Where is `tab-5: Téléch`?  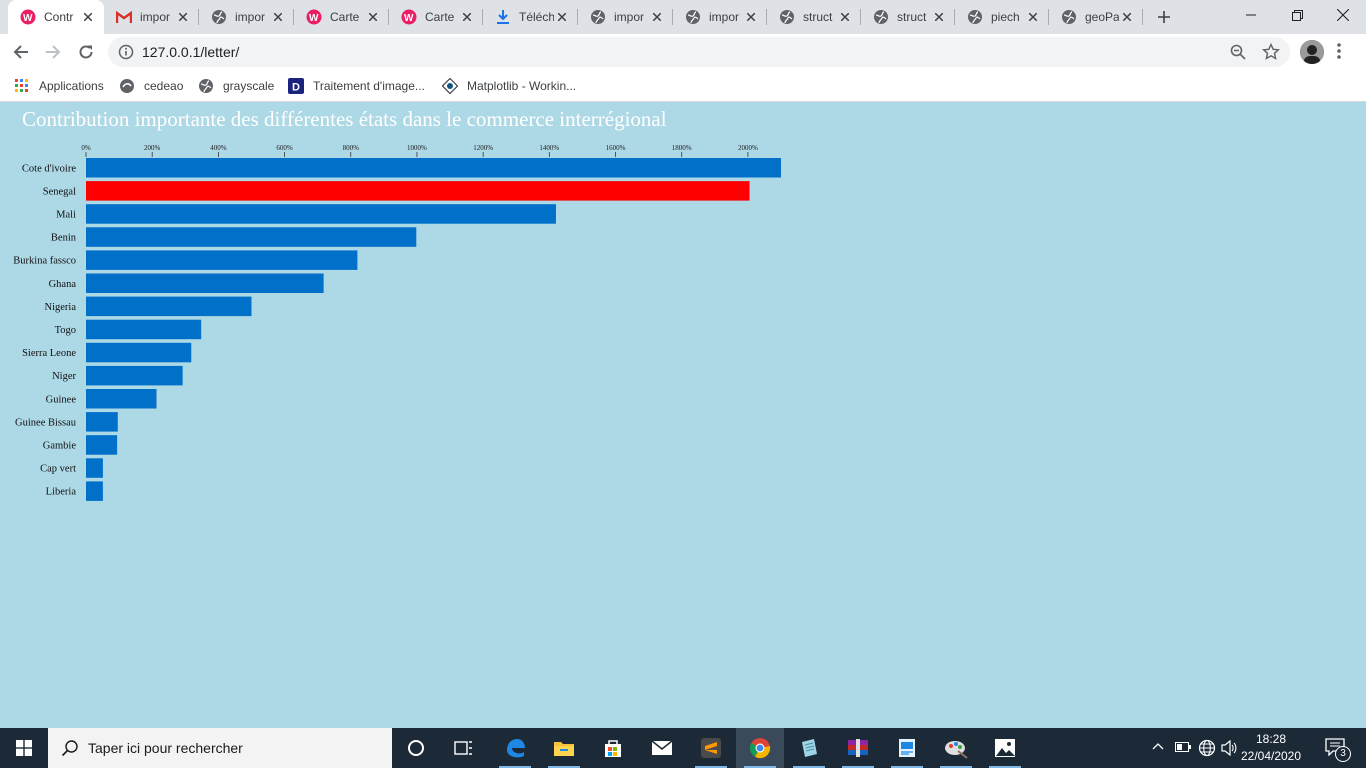
tab-5: Téléch is located at coordinates (530, 17).